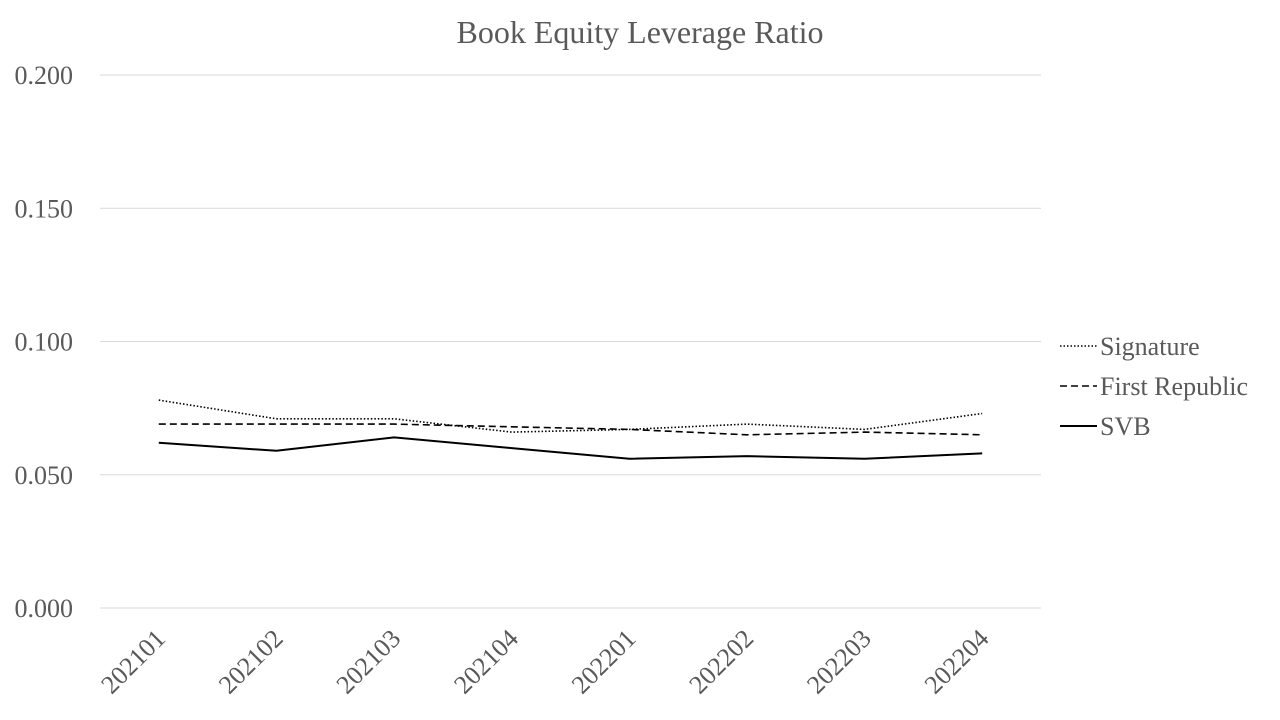 Image resolution: width=1280 pixels, height=720 pixels. Describe the element at coordinates (486, 662) in the screenshot. I see `x-tick-label: 202104` at that location.